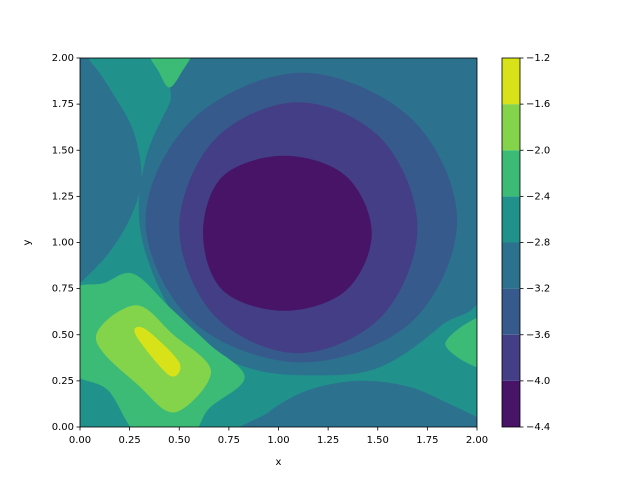 The height and width of the screenshot is (480, 640). What do you see at coordinates (63, 289) in the screenshot?
I see `y-tick-label: 0.75` at bounding box center [63, 289].